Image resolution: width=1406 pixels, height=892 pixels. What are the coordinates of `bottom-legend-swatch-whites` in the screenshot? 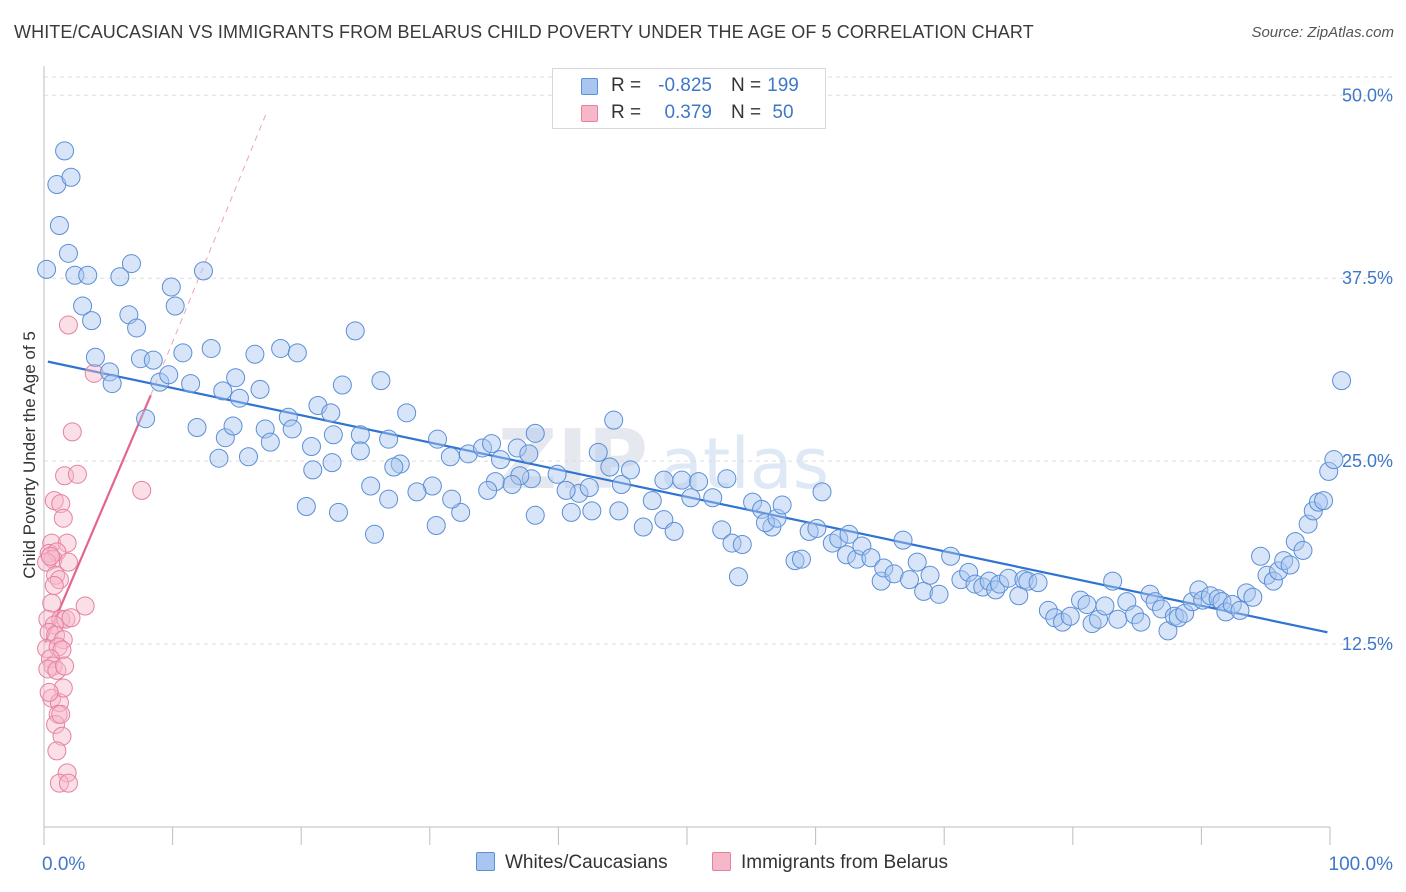 It's located at (485, 861).